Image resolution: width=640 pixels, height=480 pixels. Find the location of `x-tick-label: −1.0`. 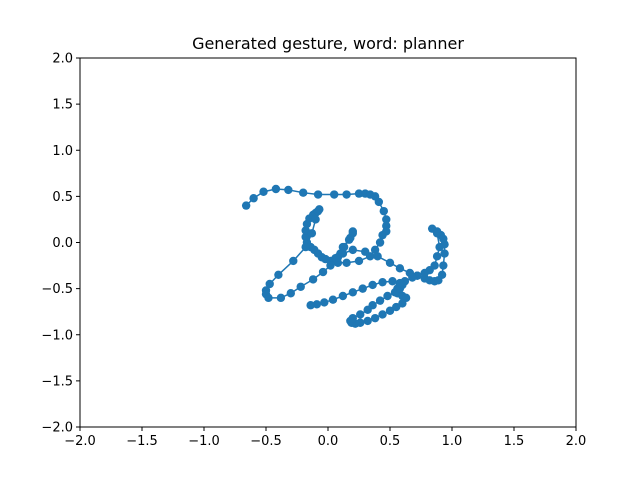

x-tick-label: −1.0 is located at coordinates (204, 441).